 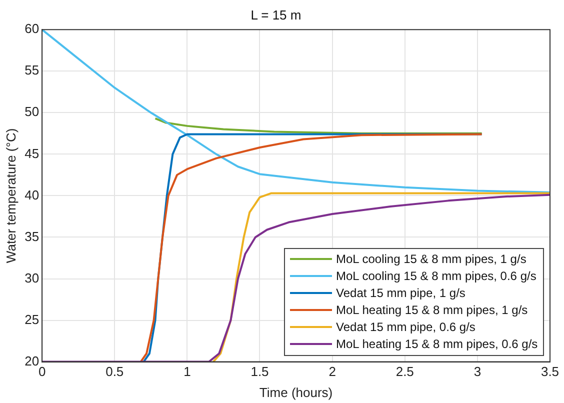 What do you see at coordinates (32, 70) in the screenshot?
I see `y-tick-label: 55` at bounding box center [32, 70].